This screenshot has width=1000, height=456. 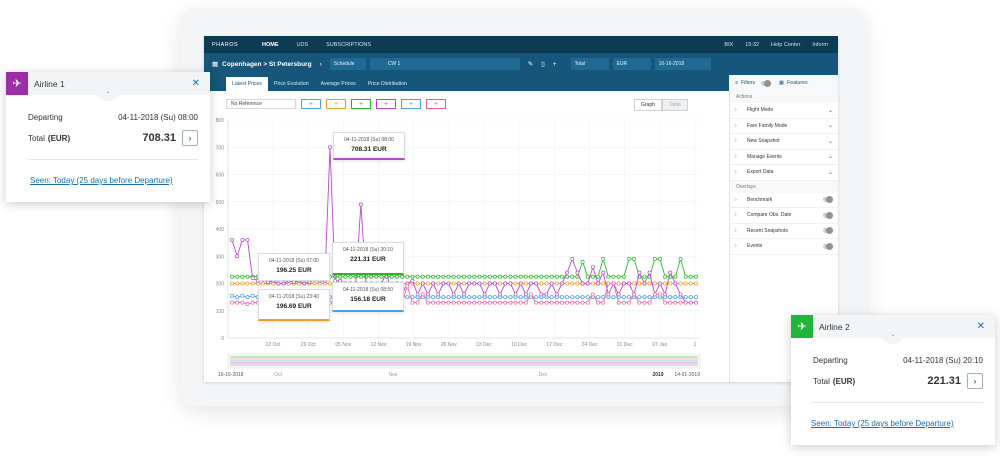 I want to click on overlay-compare-obs-date: › Compare Obs. Date, so click(x=784, y=216).